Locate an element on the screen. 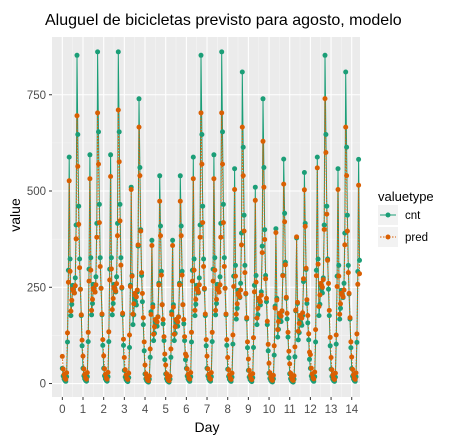 This screenshot has width=458, height=442. x-tick-label: 12 is located at coordinates (310, 410).